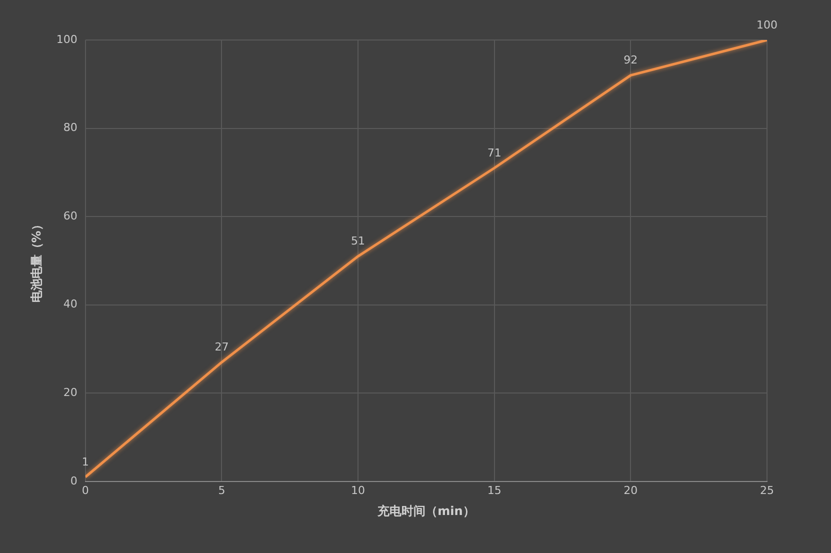 This screenshot has height=553, width=831. Describe the element at coordinates (631, 490) in the screenshot. I see `x-tick-label: 20` at that location.